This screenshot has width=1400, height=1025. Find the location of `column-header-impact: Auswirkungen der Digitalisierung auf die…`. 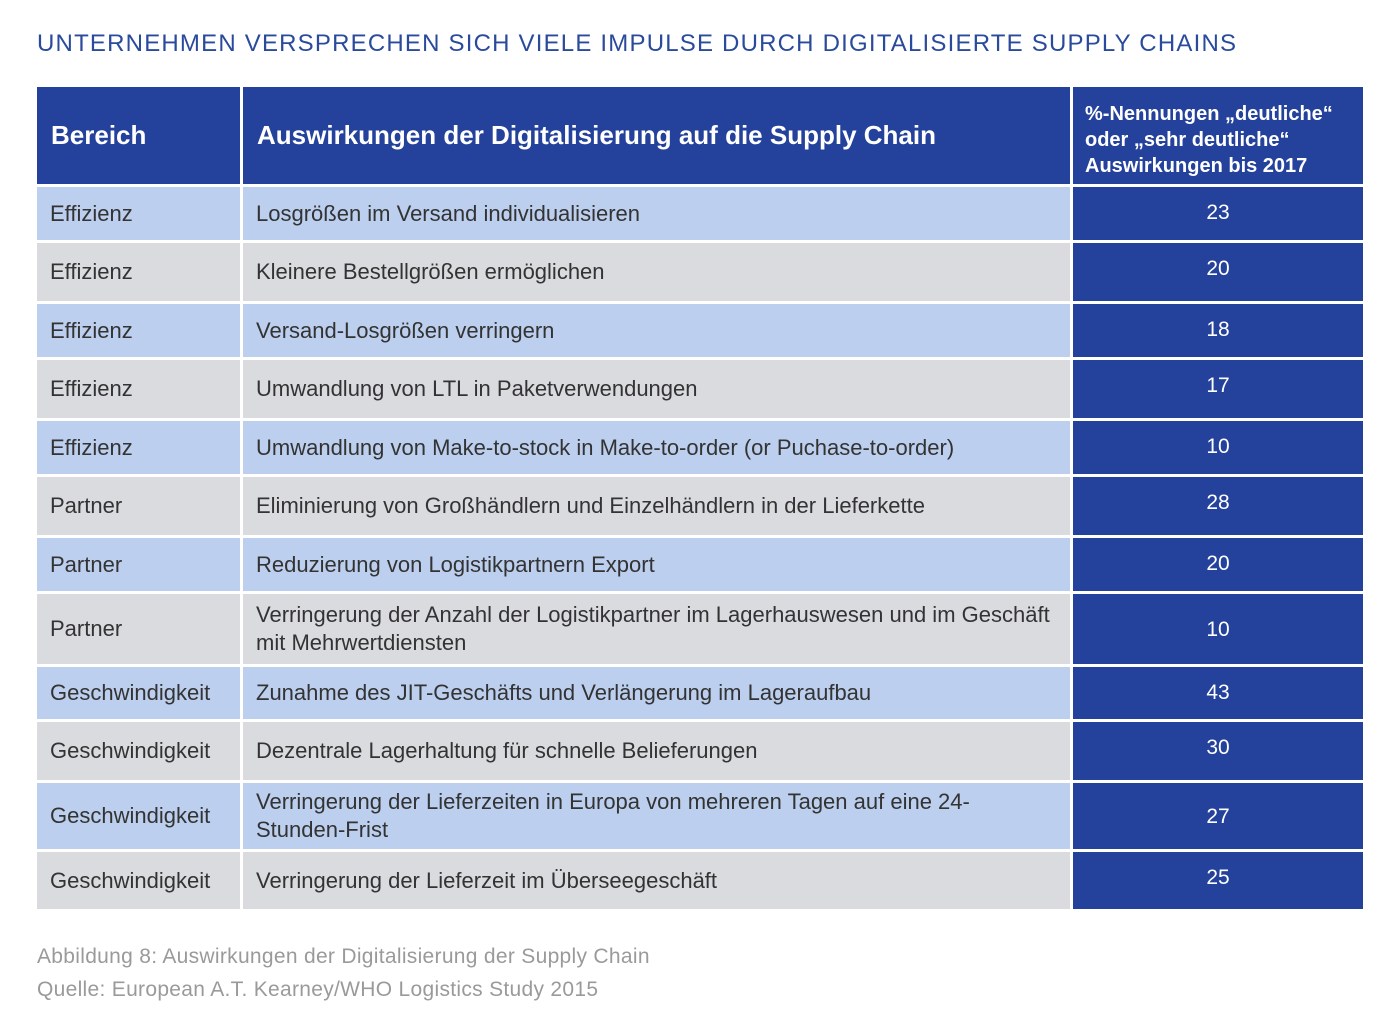

column-header-impact: Auswirkungen der Digitalisierung auf die… is located at coordinates (656, 135).